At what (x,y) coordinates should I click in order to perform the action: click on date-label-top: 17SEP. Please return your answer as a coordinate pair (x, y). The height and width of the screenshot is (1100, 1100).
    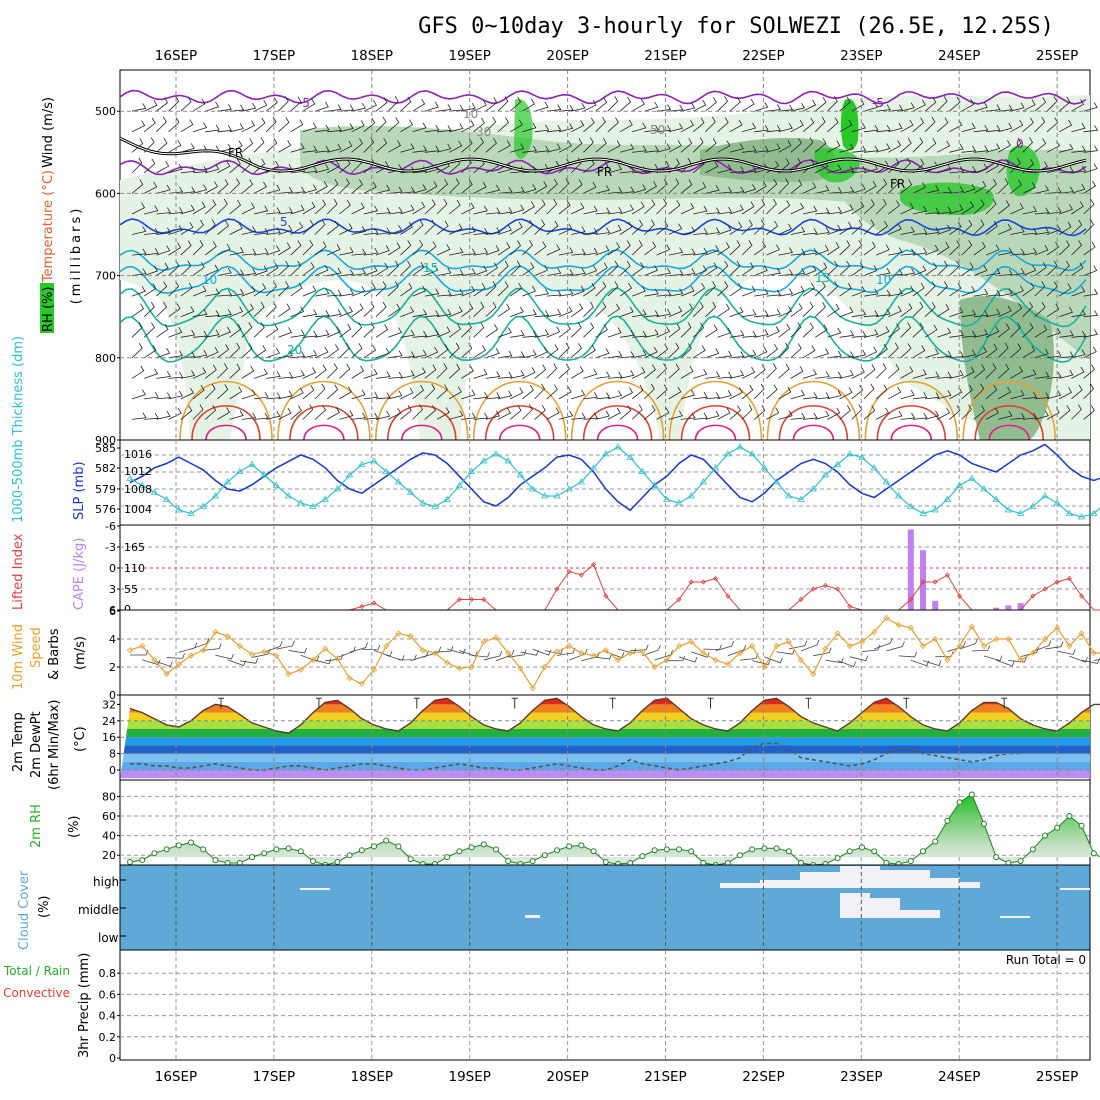
    Looking at the image, I should click on (274, 56).